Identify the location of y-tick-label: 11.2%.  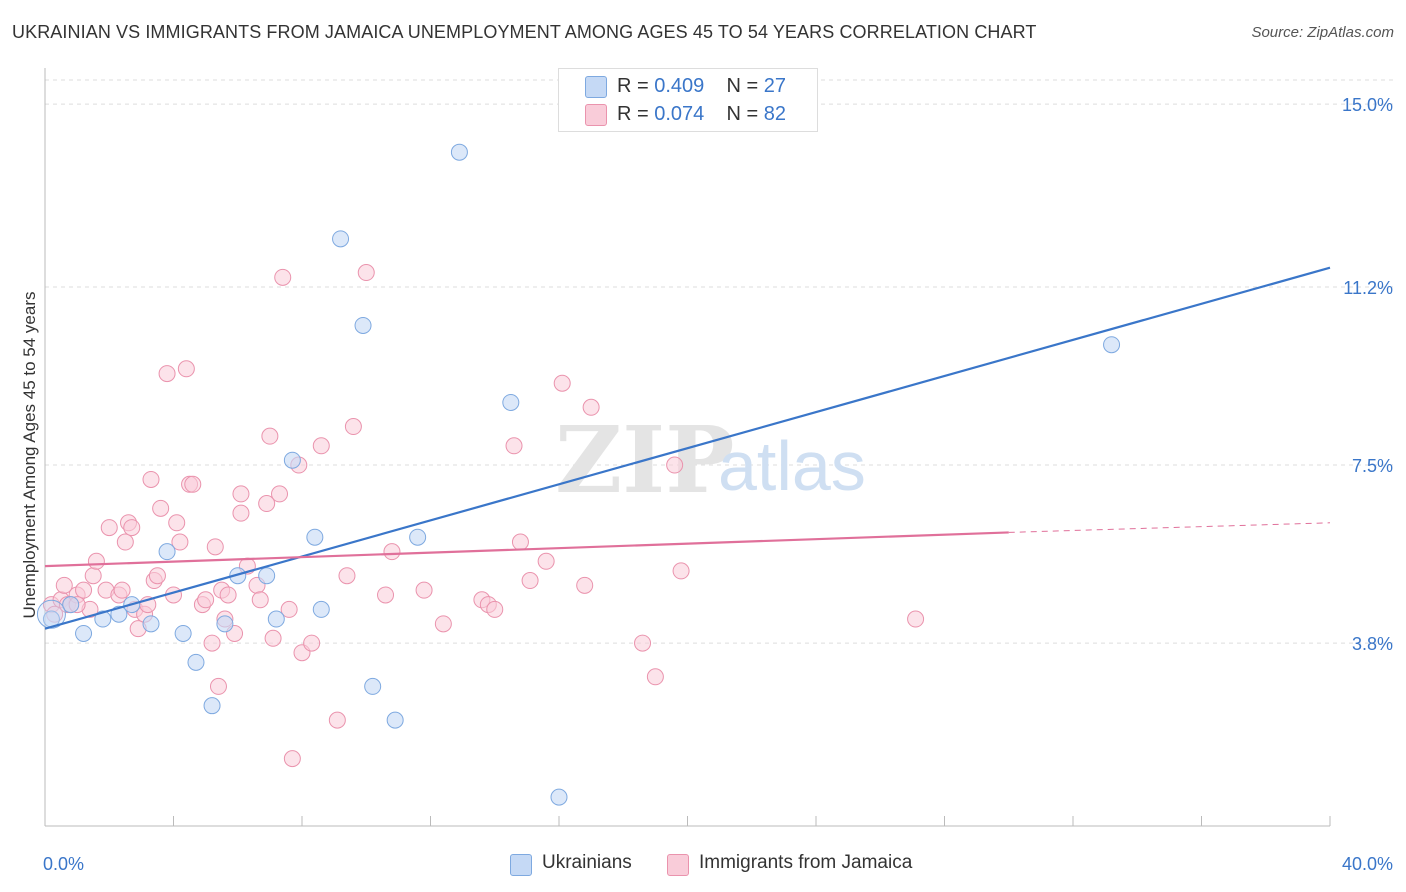
(1368, 288).